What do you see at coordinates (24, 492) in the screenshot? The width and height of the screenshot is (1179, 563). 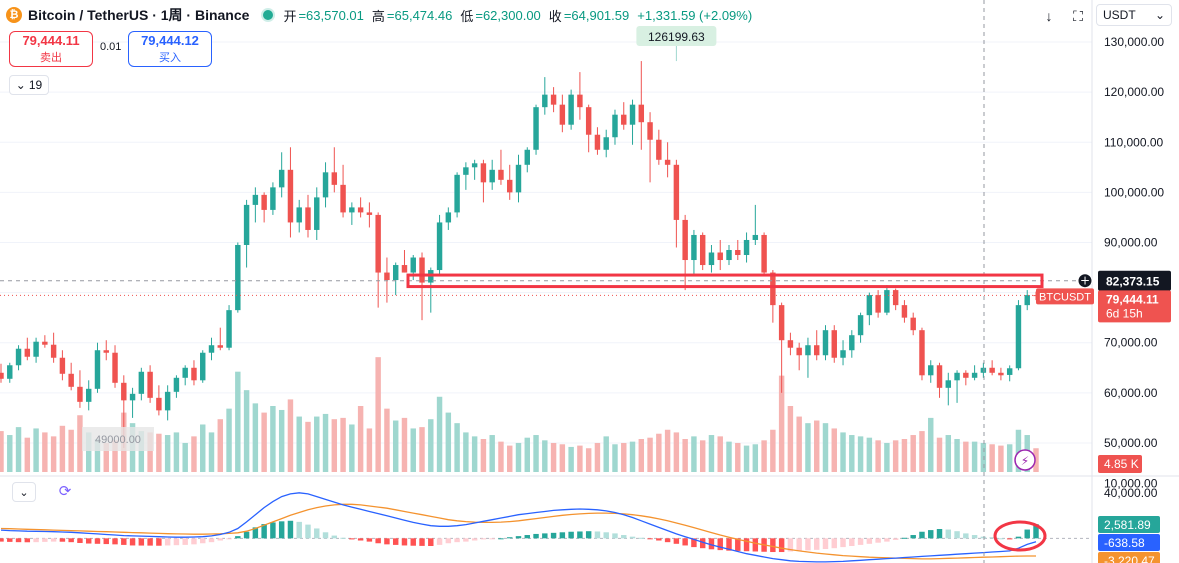 I see `macd-collapse-button: ⌄` at bounding box center [24, 492].